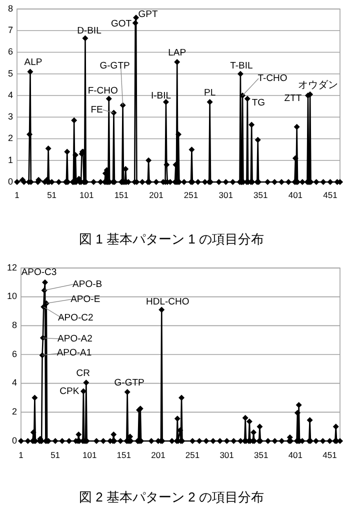 Image resolution: width=343 pixels, height=527 pixels. What do you see at coordinates (70, 391) in the screenshot?
I see `annotation: CPK` at bounding box center [70, 391].